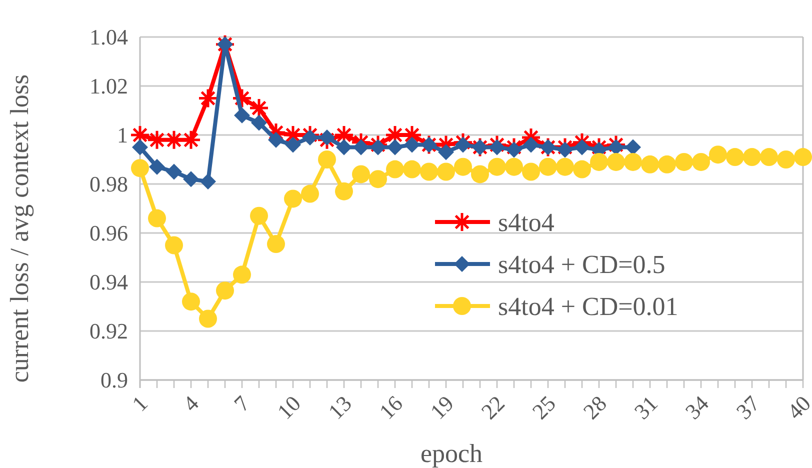 The height and width of the screenshot is (468, 812). I want to click on x-tick-label: 4, so click(191, 403).